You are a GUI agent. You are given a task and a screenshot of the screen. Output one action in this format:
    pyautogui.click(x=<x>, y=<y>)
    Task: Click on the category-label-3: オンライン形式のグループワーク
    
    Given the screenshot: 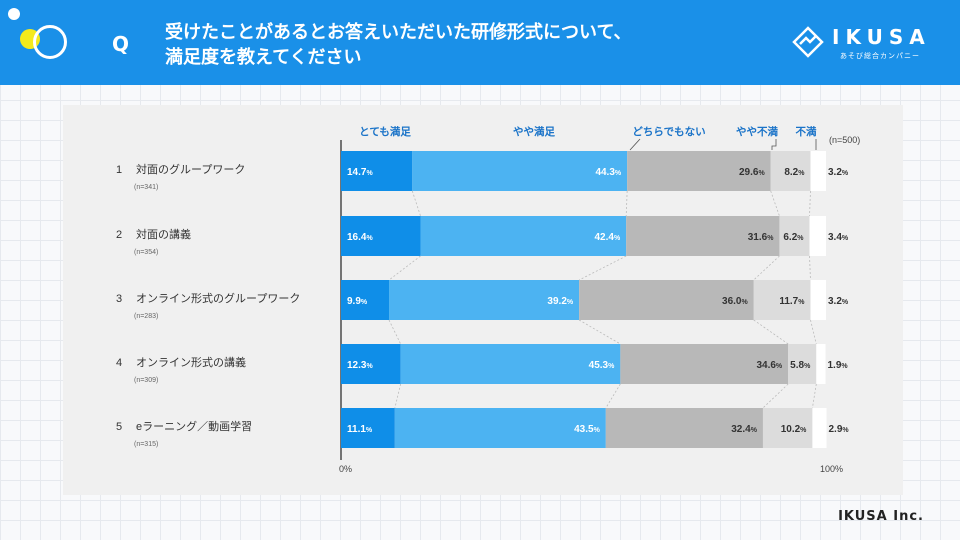 What is the action you would take?
    pyautogui.click(x=218, y=298)
    